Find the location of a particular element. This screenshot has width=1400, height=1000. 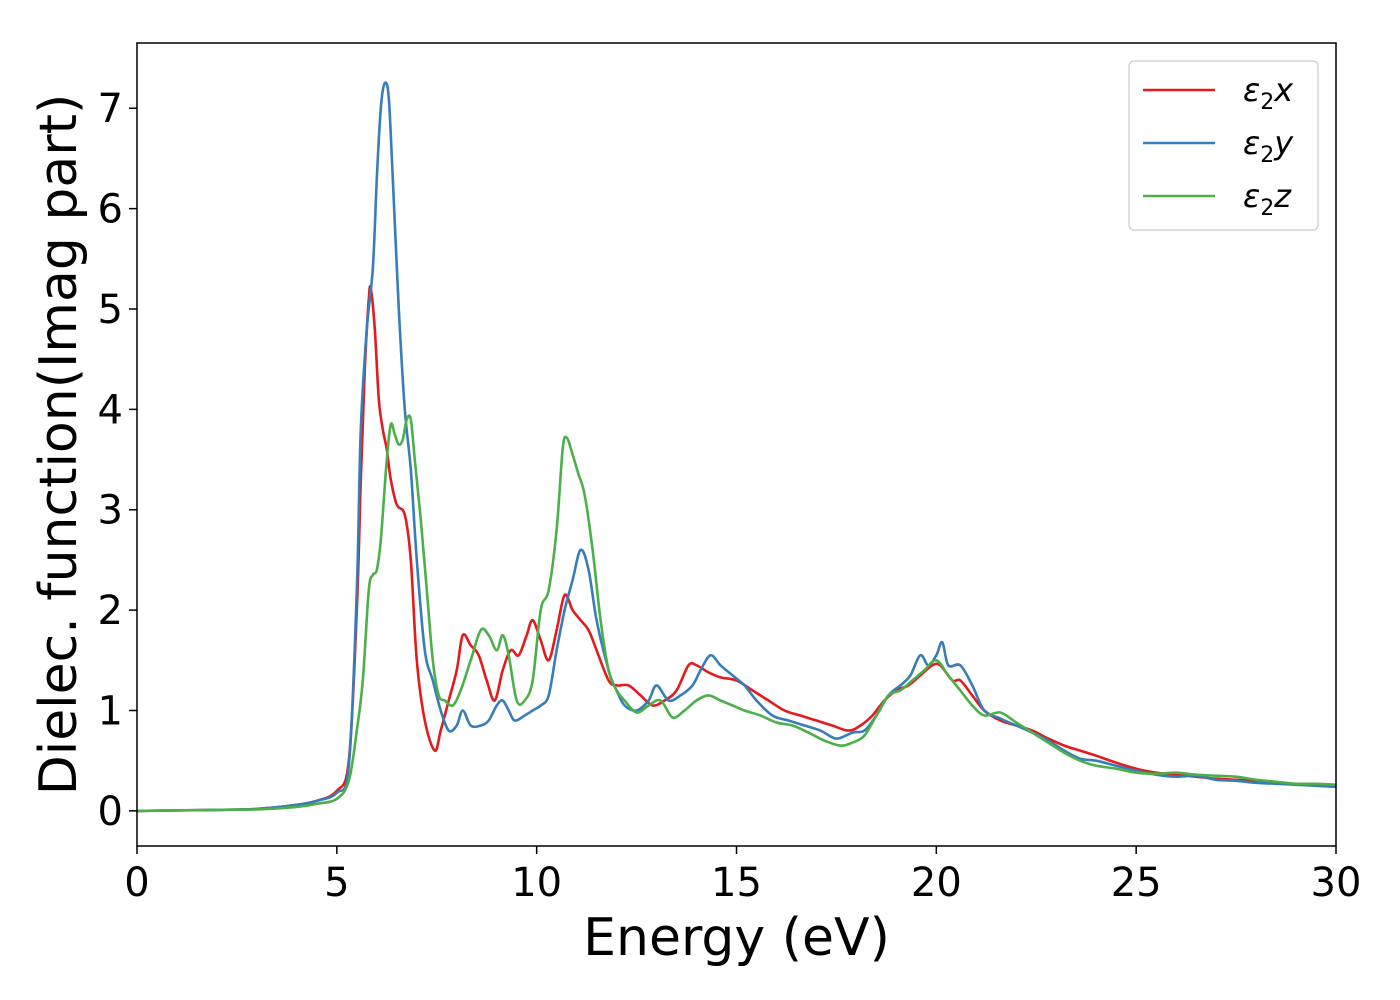

x-tick-label: 30 is located at coordinates (1336, 883).